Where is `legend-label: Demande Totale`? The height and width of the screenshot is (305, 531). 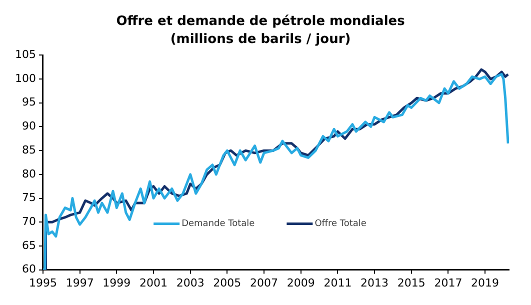 legend-label: Demande Totale is located at coordinates (219, 224).